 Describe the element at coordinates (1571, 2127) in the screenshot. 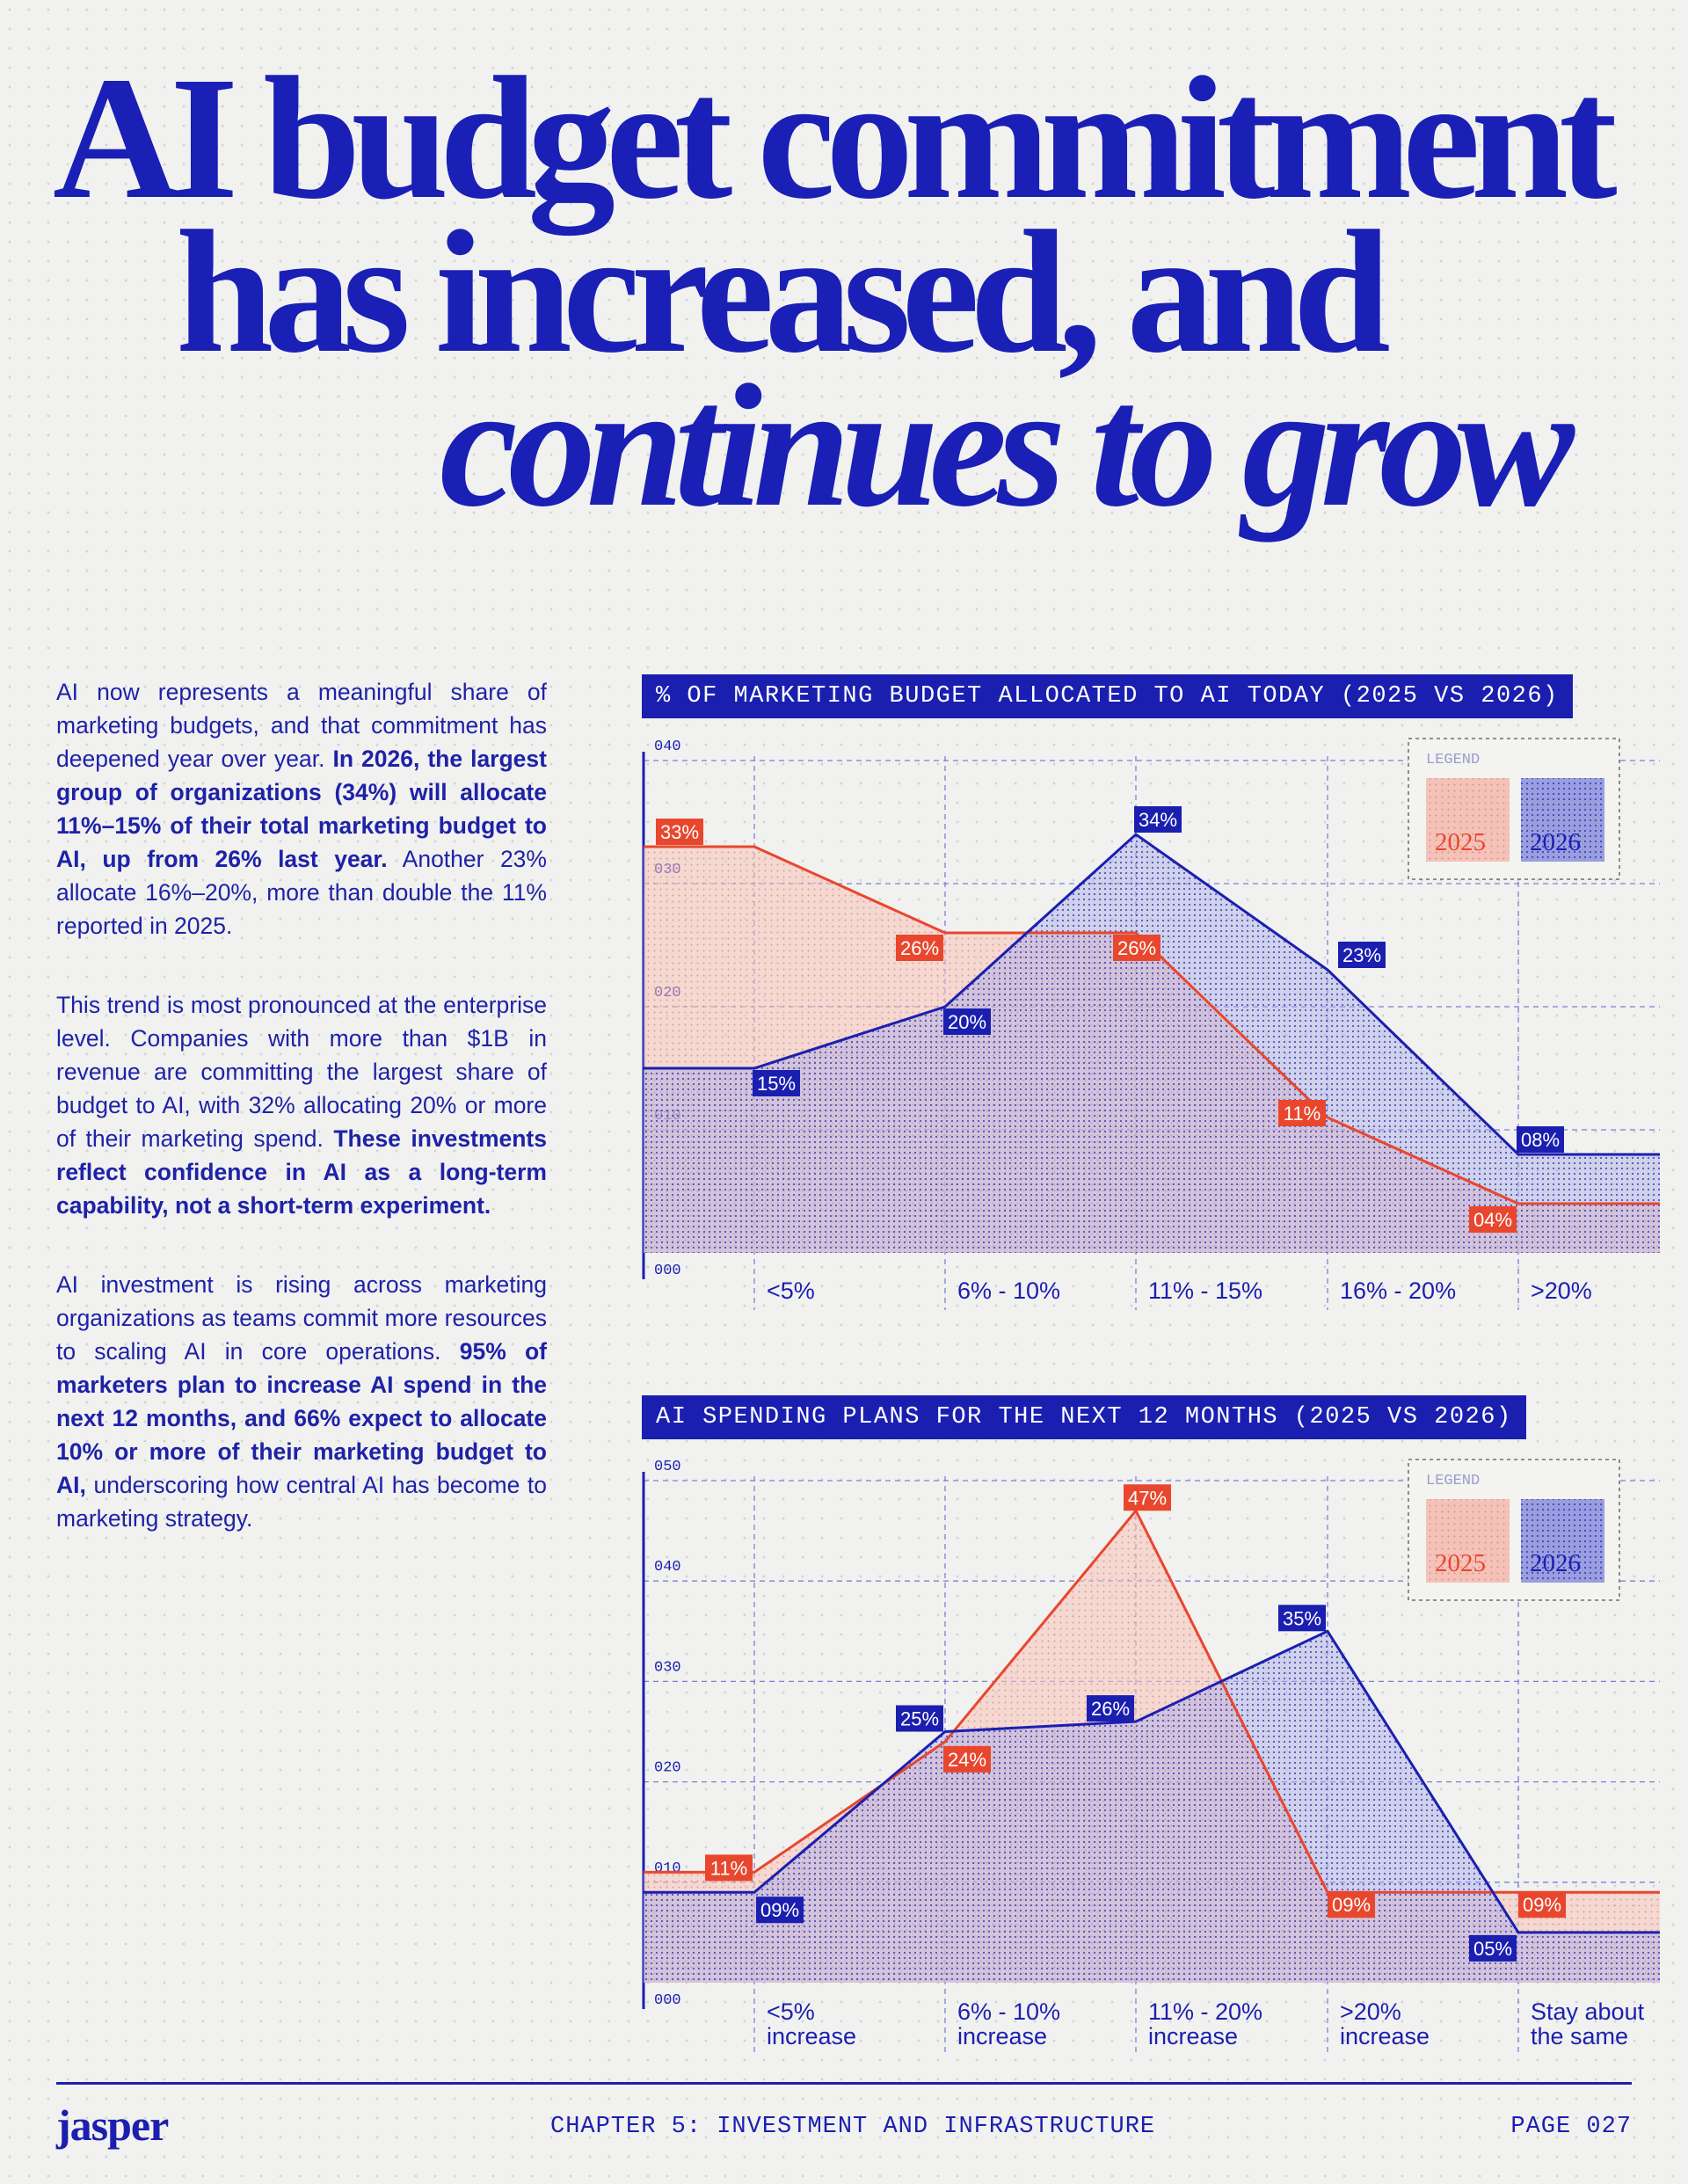

I see `page-number: PAGE 027` at that location.